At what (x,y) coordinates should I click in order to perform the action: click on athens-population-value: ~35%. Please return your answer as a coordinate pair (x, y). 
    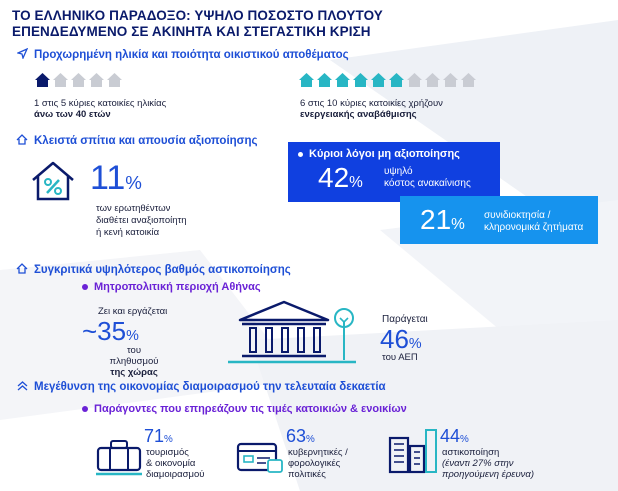
    Looking at the image, I should click on (110, 331).